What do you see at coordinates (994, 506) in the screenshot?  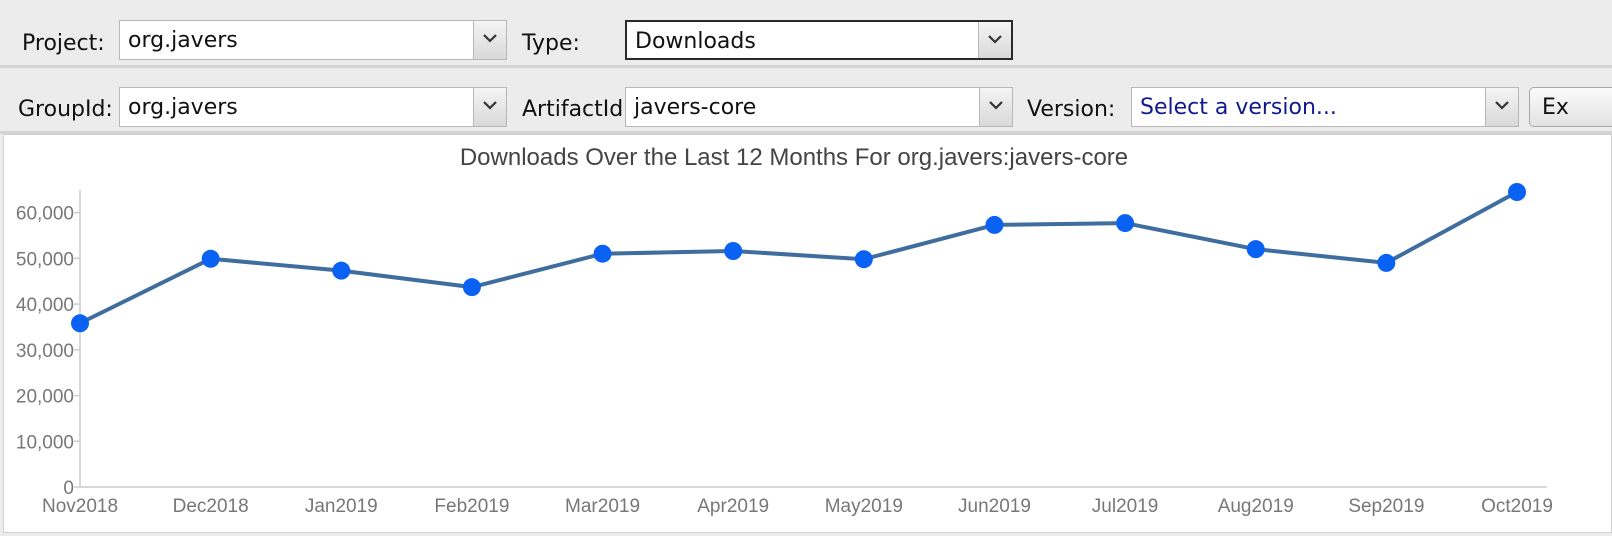 I see `x-tick-label: Jun2019` at bounding box center [994, 506].